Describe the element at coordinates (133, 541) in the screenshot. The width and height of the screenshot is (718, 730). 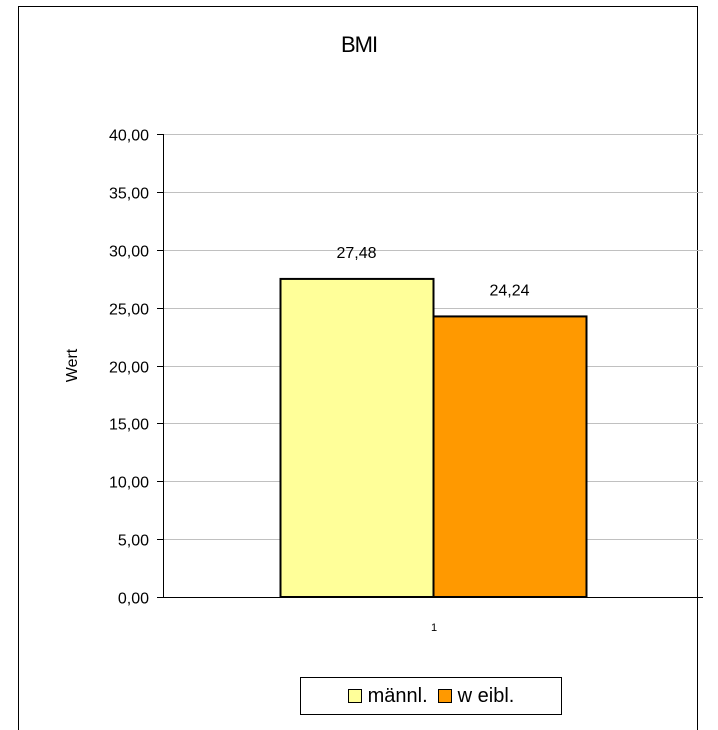
I see `y-tick-label: 5,00` at that location.